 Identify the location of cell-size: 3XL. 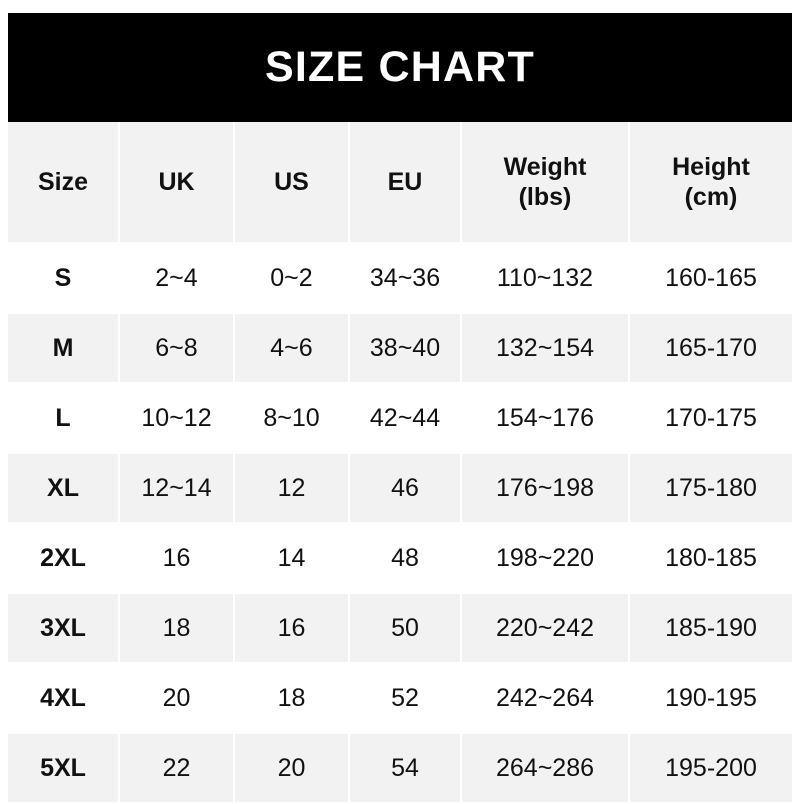
(64, 629).